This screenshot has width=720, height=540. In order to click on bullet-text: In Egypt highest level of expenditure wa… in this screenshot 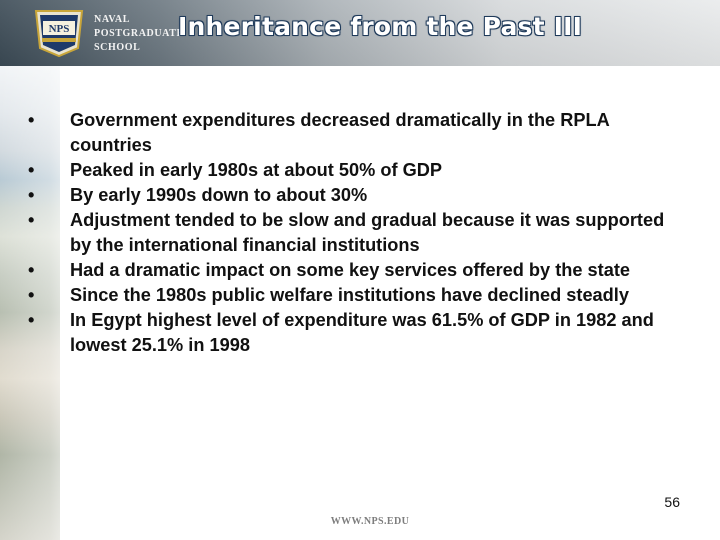, I will do `click(362, 332)`.